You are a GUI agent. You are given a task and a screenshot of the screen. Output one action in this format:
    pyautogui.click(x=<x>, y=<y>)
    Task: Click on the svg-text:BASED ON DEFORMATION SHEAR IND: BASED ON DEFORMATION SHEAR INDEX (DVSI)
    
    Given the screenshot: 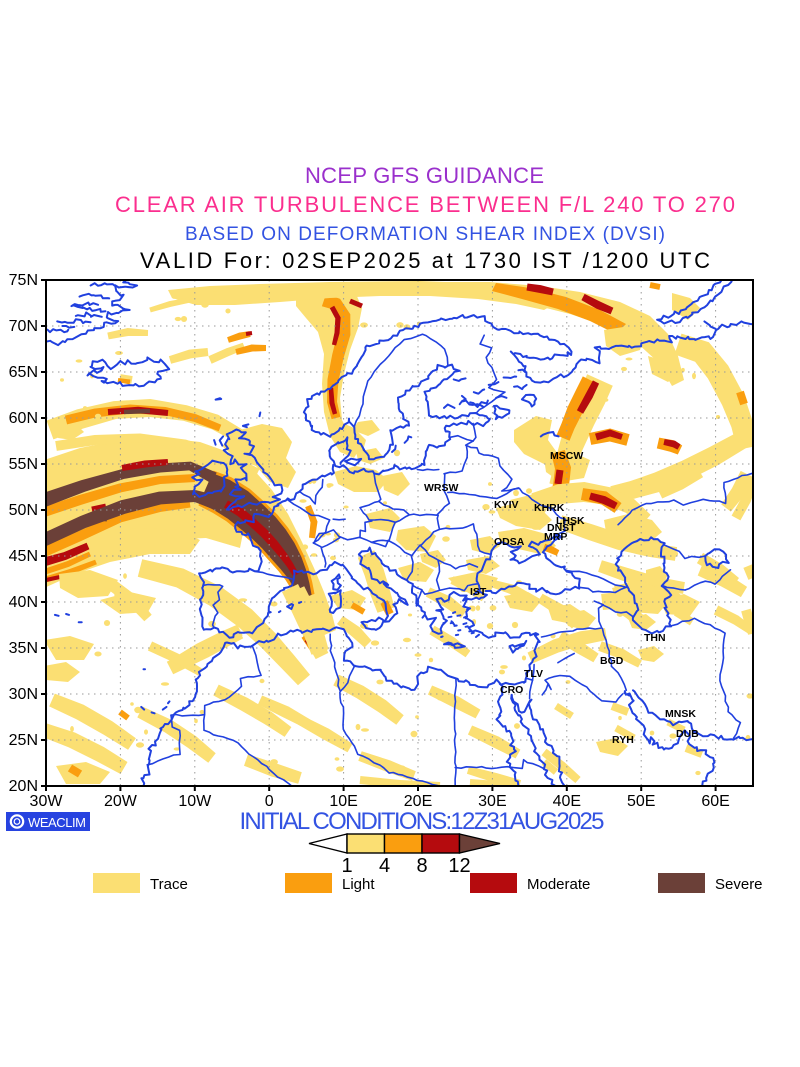 What is the action you would take?
    pyautogui.click(x=425, y=234)
    